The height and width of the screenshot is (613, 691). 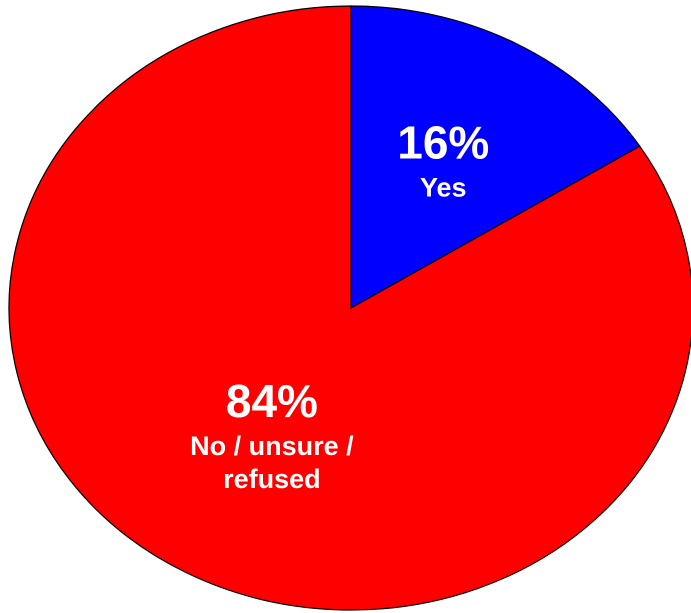 I want to click on category-label: No / unsure /, so click(x=272, y=446).